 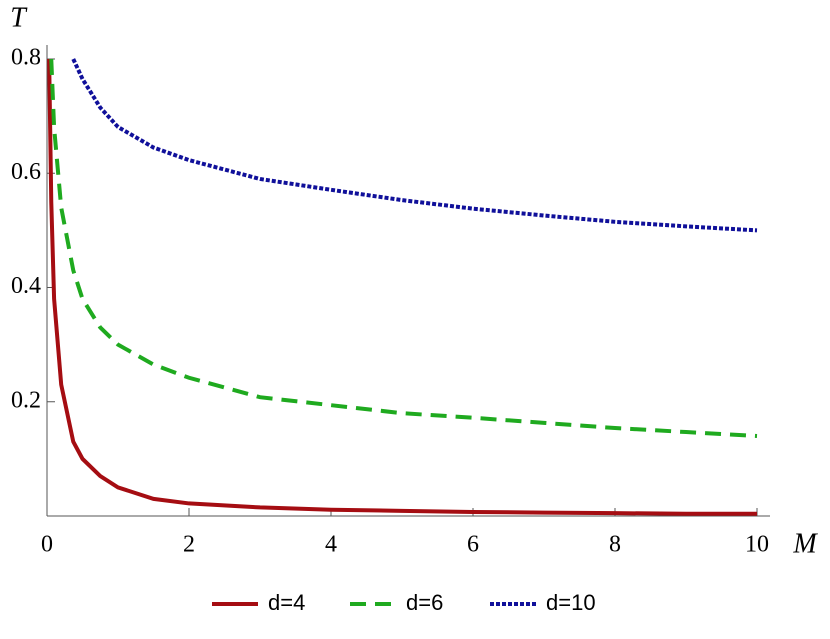 What do you see at coordinates (47, 545) in the screenshot?
I see `x-tick-label: 0` at bounding box center [47, 545].